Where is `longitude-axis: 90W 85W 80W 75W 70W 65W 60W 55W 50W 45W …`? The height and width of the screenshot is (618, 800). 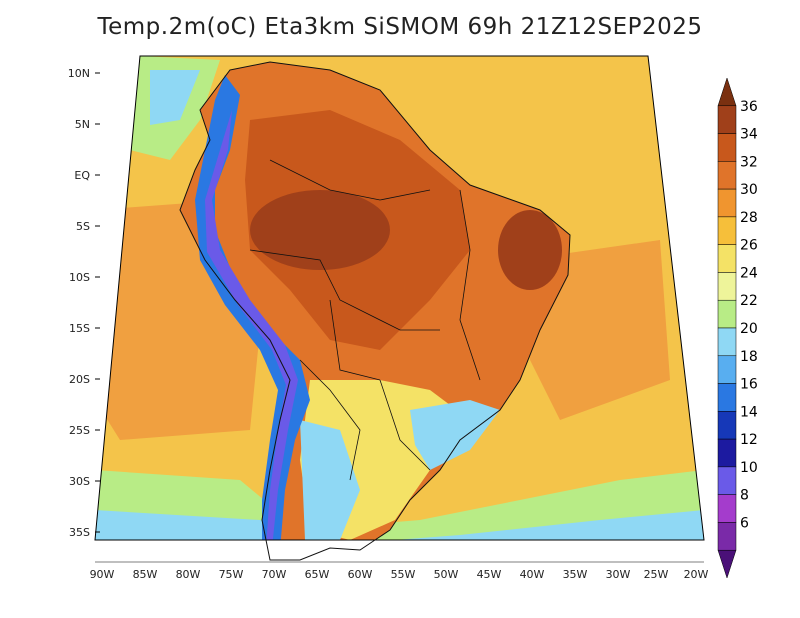
longitude-axis: 90W 85W 80W 75W 70W 65W 60W 55W 50W 45W … is located at coordinates (399, 571).